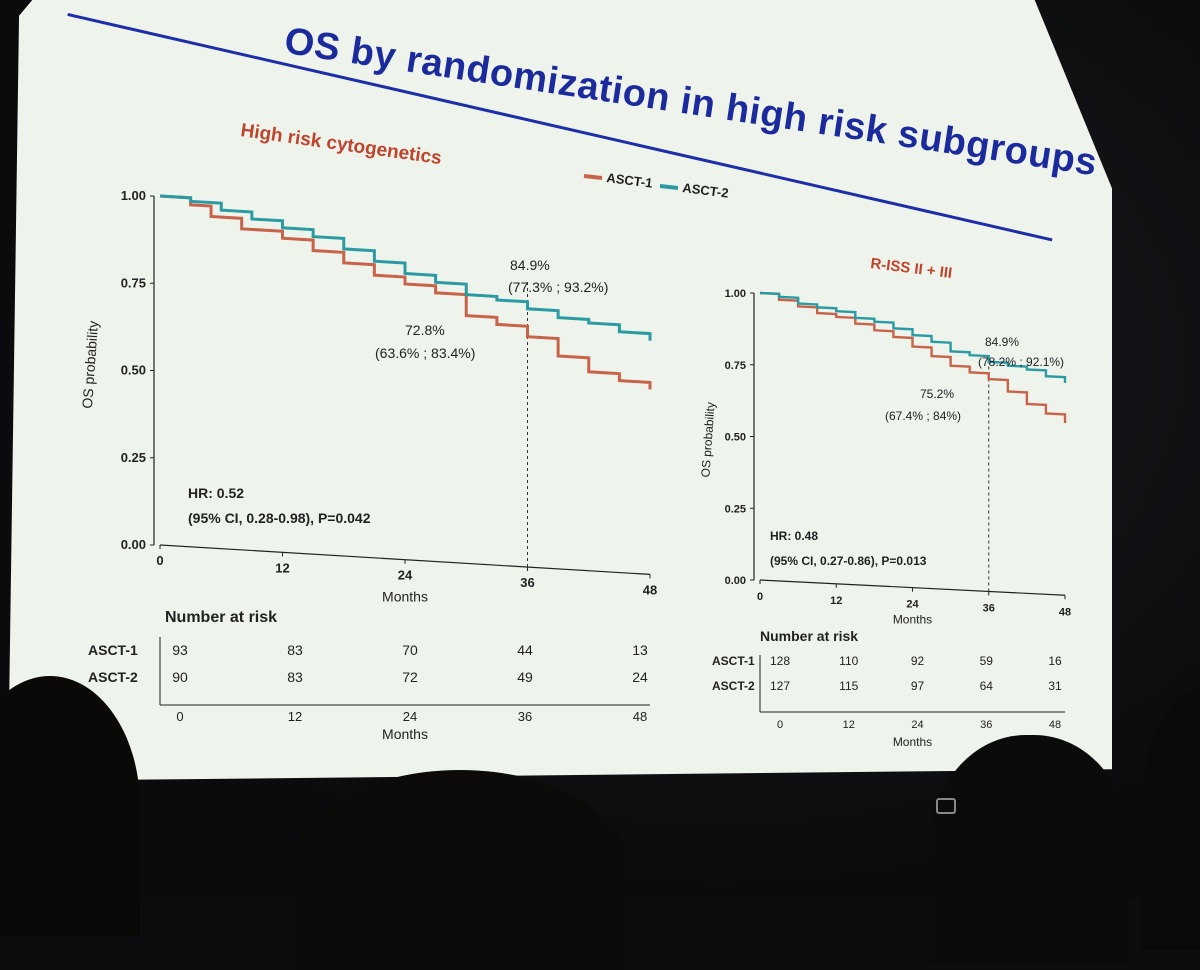 The height and width of the screenshot is (970, 1200). Describe the element at coordinates (525, 677) in the screenshot. I see `chart1-risk-cell: 49` at that location.